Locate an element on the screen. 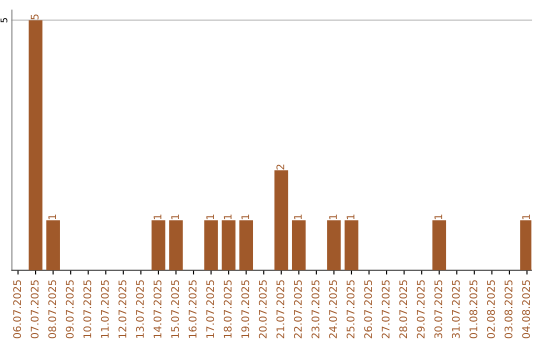 The height and width of the screenshot is (340, 540). x-tick-label: 18.07.2025 is located at coordinates (228, 309).